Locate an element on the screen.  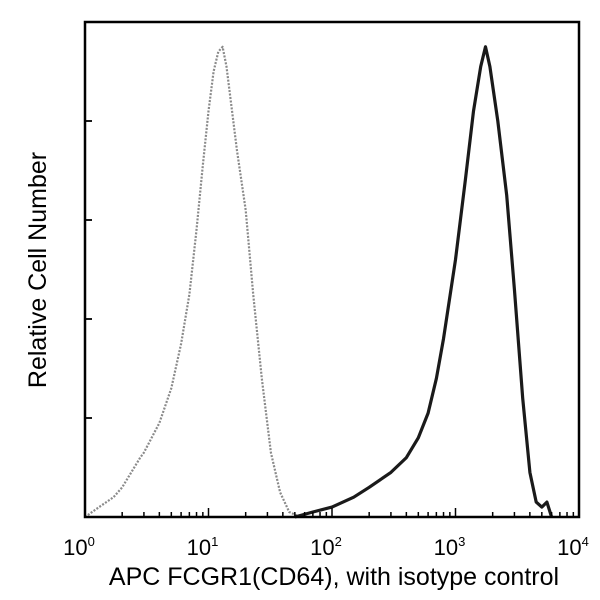
x-tick-label: 10³ is located at coordinates (450, 547).